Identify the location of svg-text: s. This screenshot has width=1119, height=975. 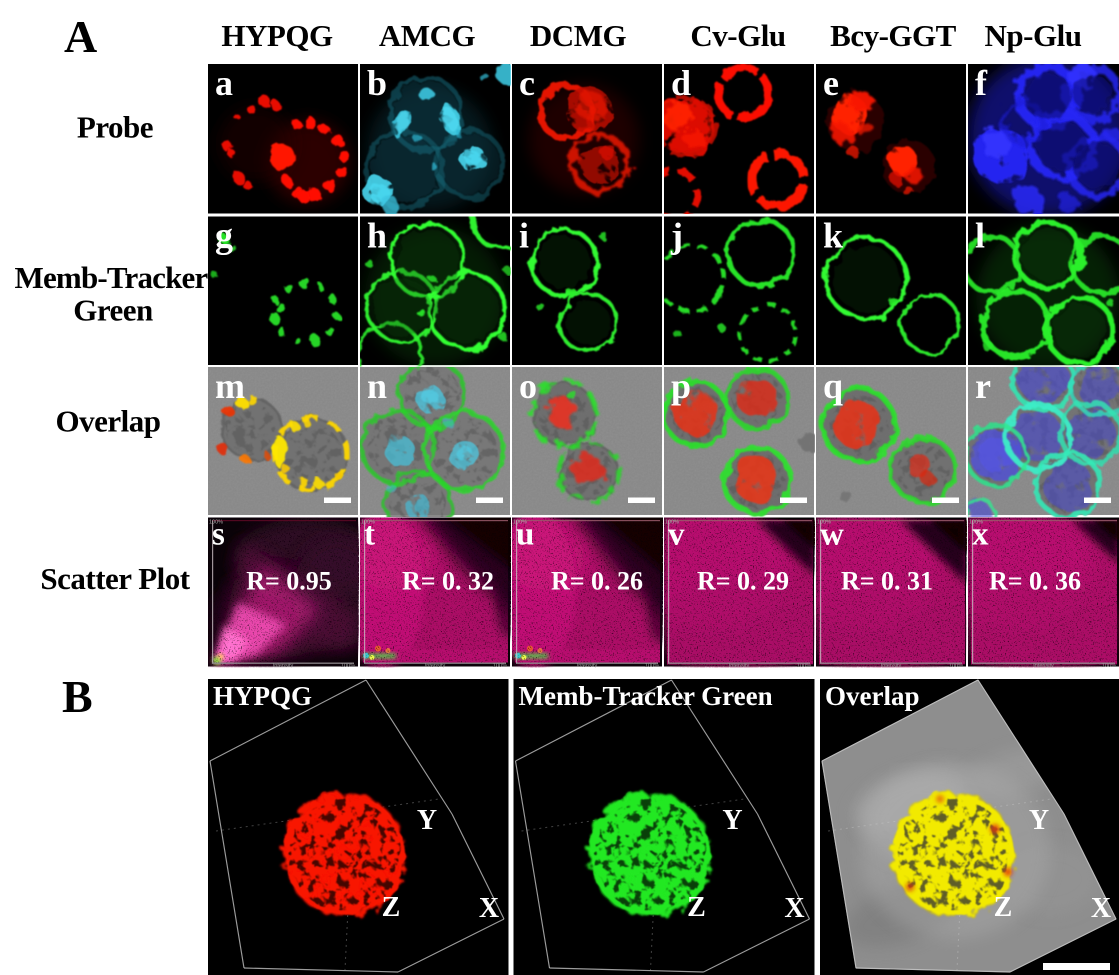
(218, 535).